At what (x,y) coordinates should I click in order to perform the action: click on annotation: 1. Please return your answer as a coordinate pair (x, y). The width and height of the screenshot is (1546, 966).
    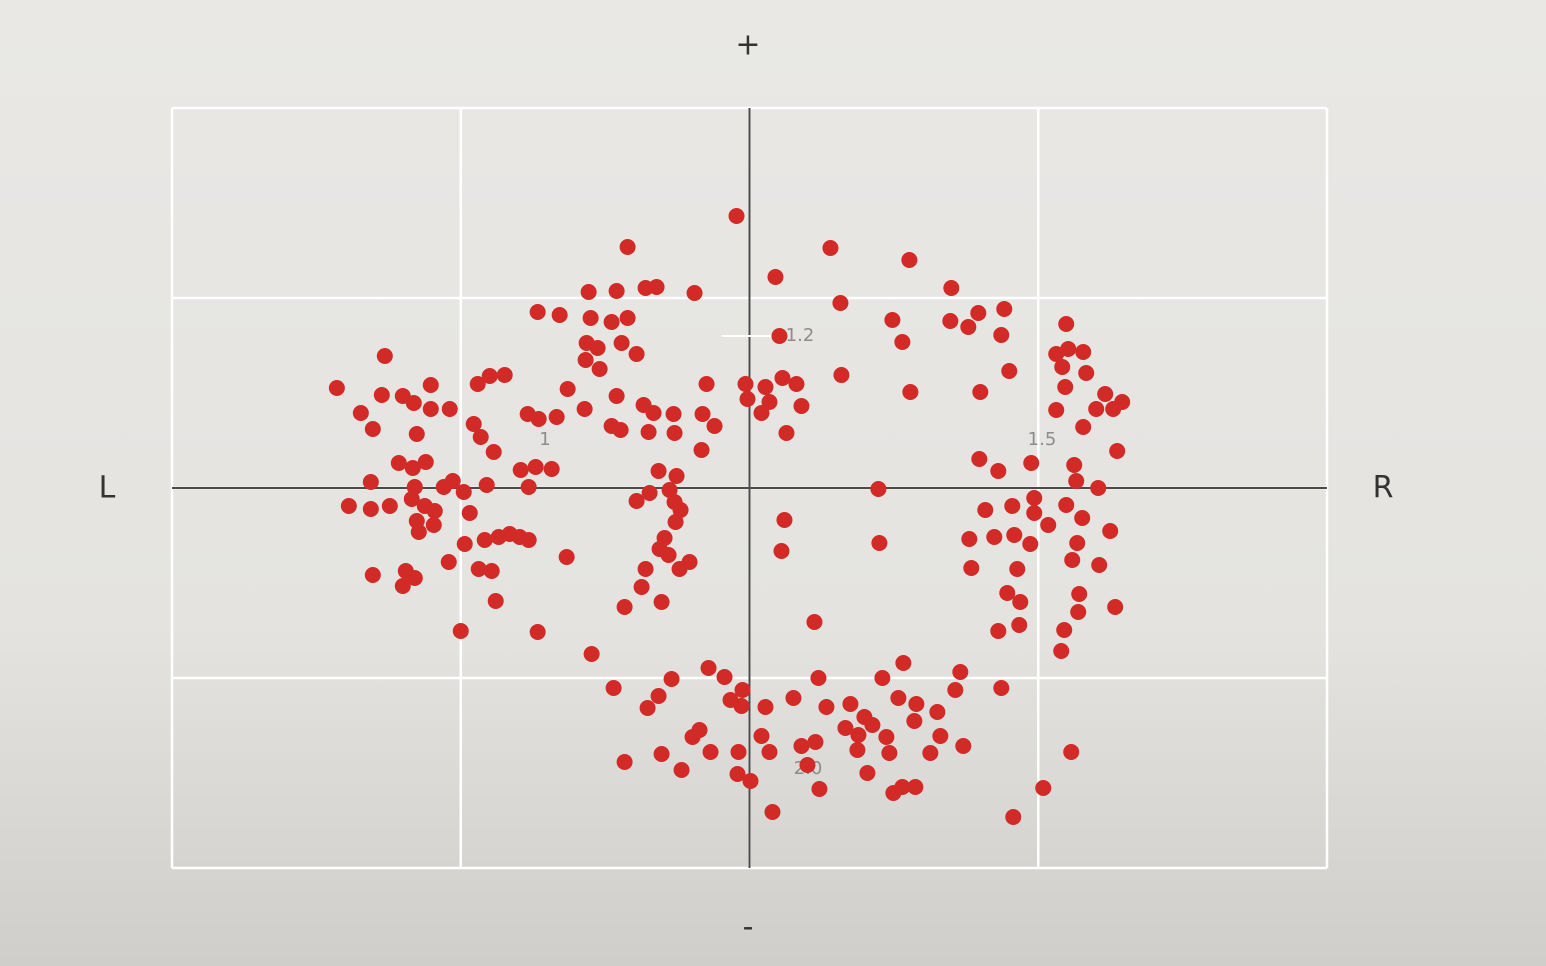
    Looking at the image, I should click on (544, 439).